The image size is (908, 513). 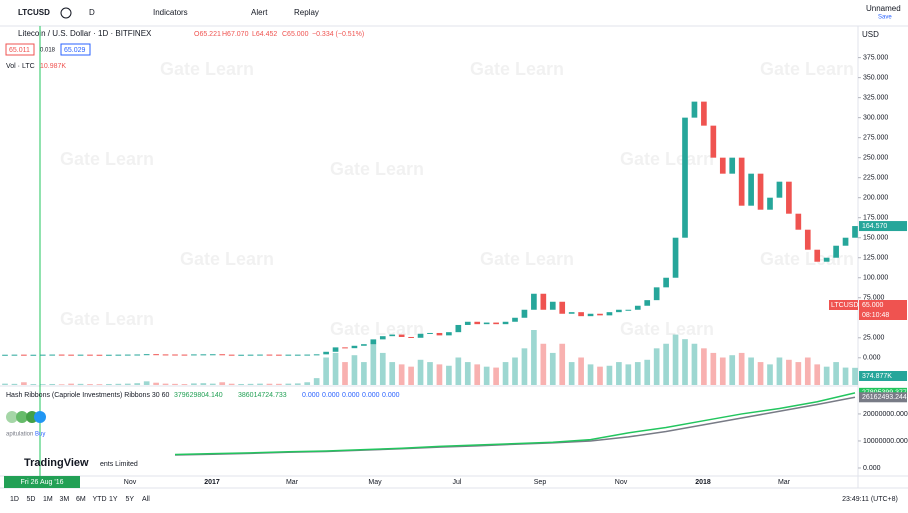 I want to click on interval-button: D, so click(x=92, y=12).